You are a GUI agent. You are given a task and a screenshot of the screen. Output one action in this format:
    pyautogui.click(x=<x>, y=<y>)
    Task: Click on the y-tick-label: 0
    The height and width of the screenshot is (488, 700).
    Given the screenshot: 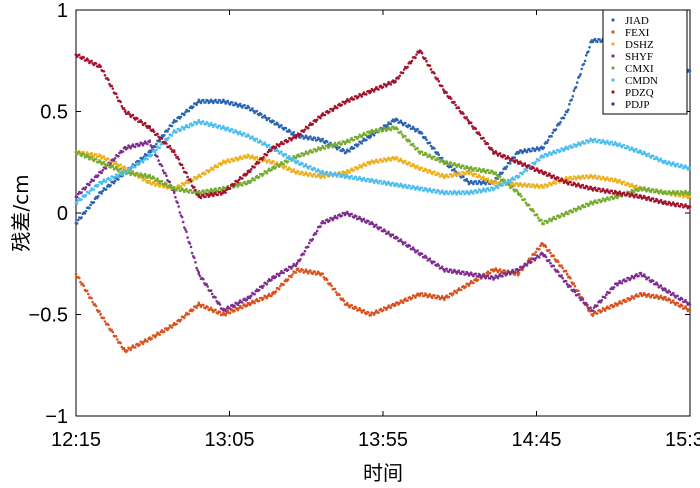 What is the action you would take?
    pyautogui.click(x=62, y=214)
    